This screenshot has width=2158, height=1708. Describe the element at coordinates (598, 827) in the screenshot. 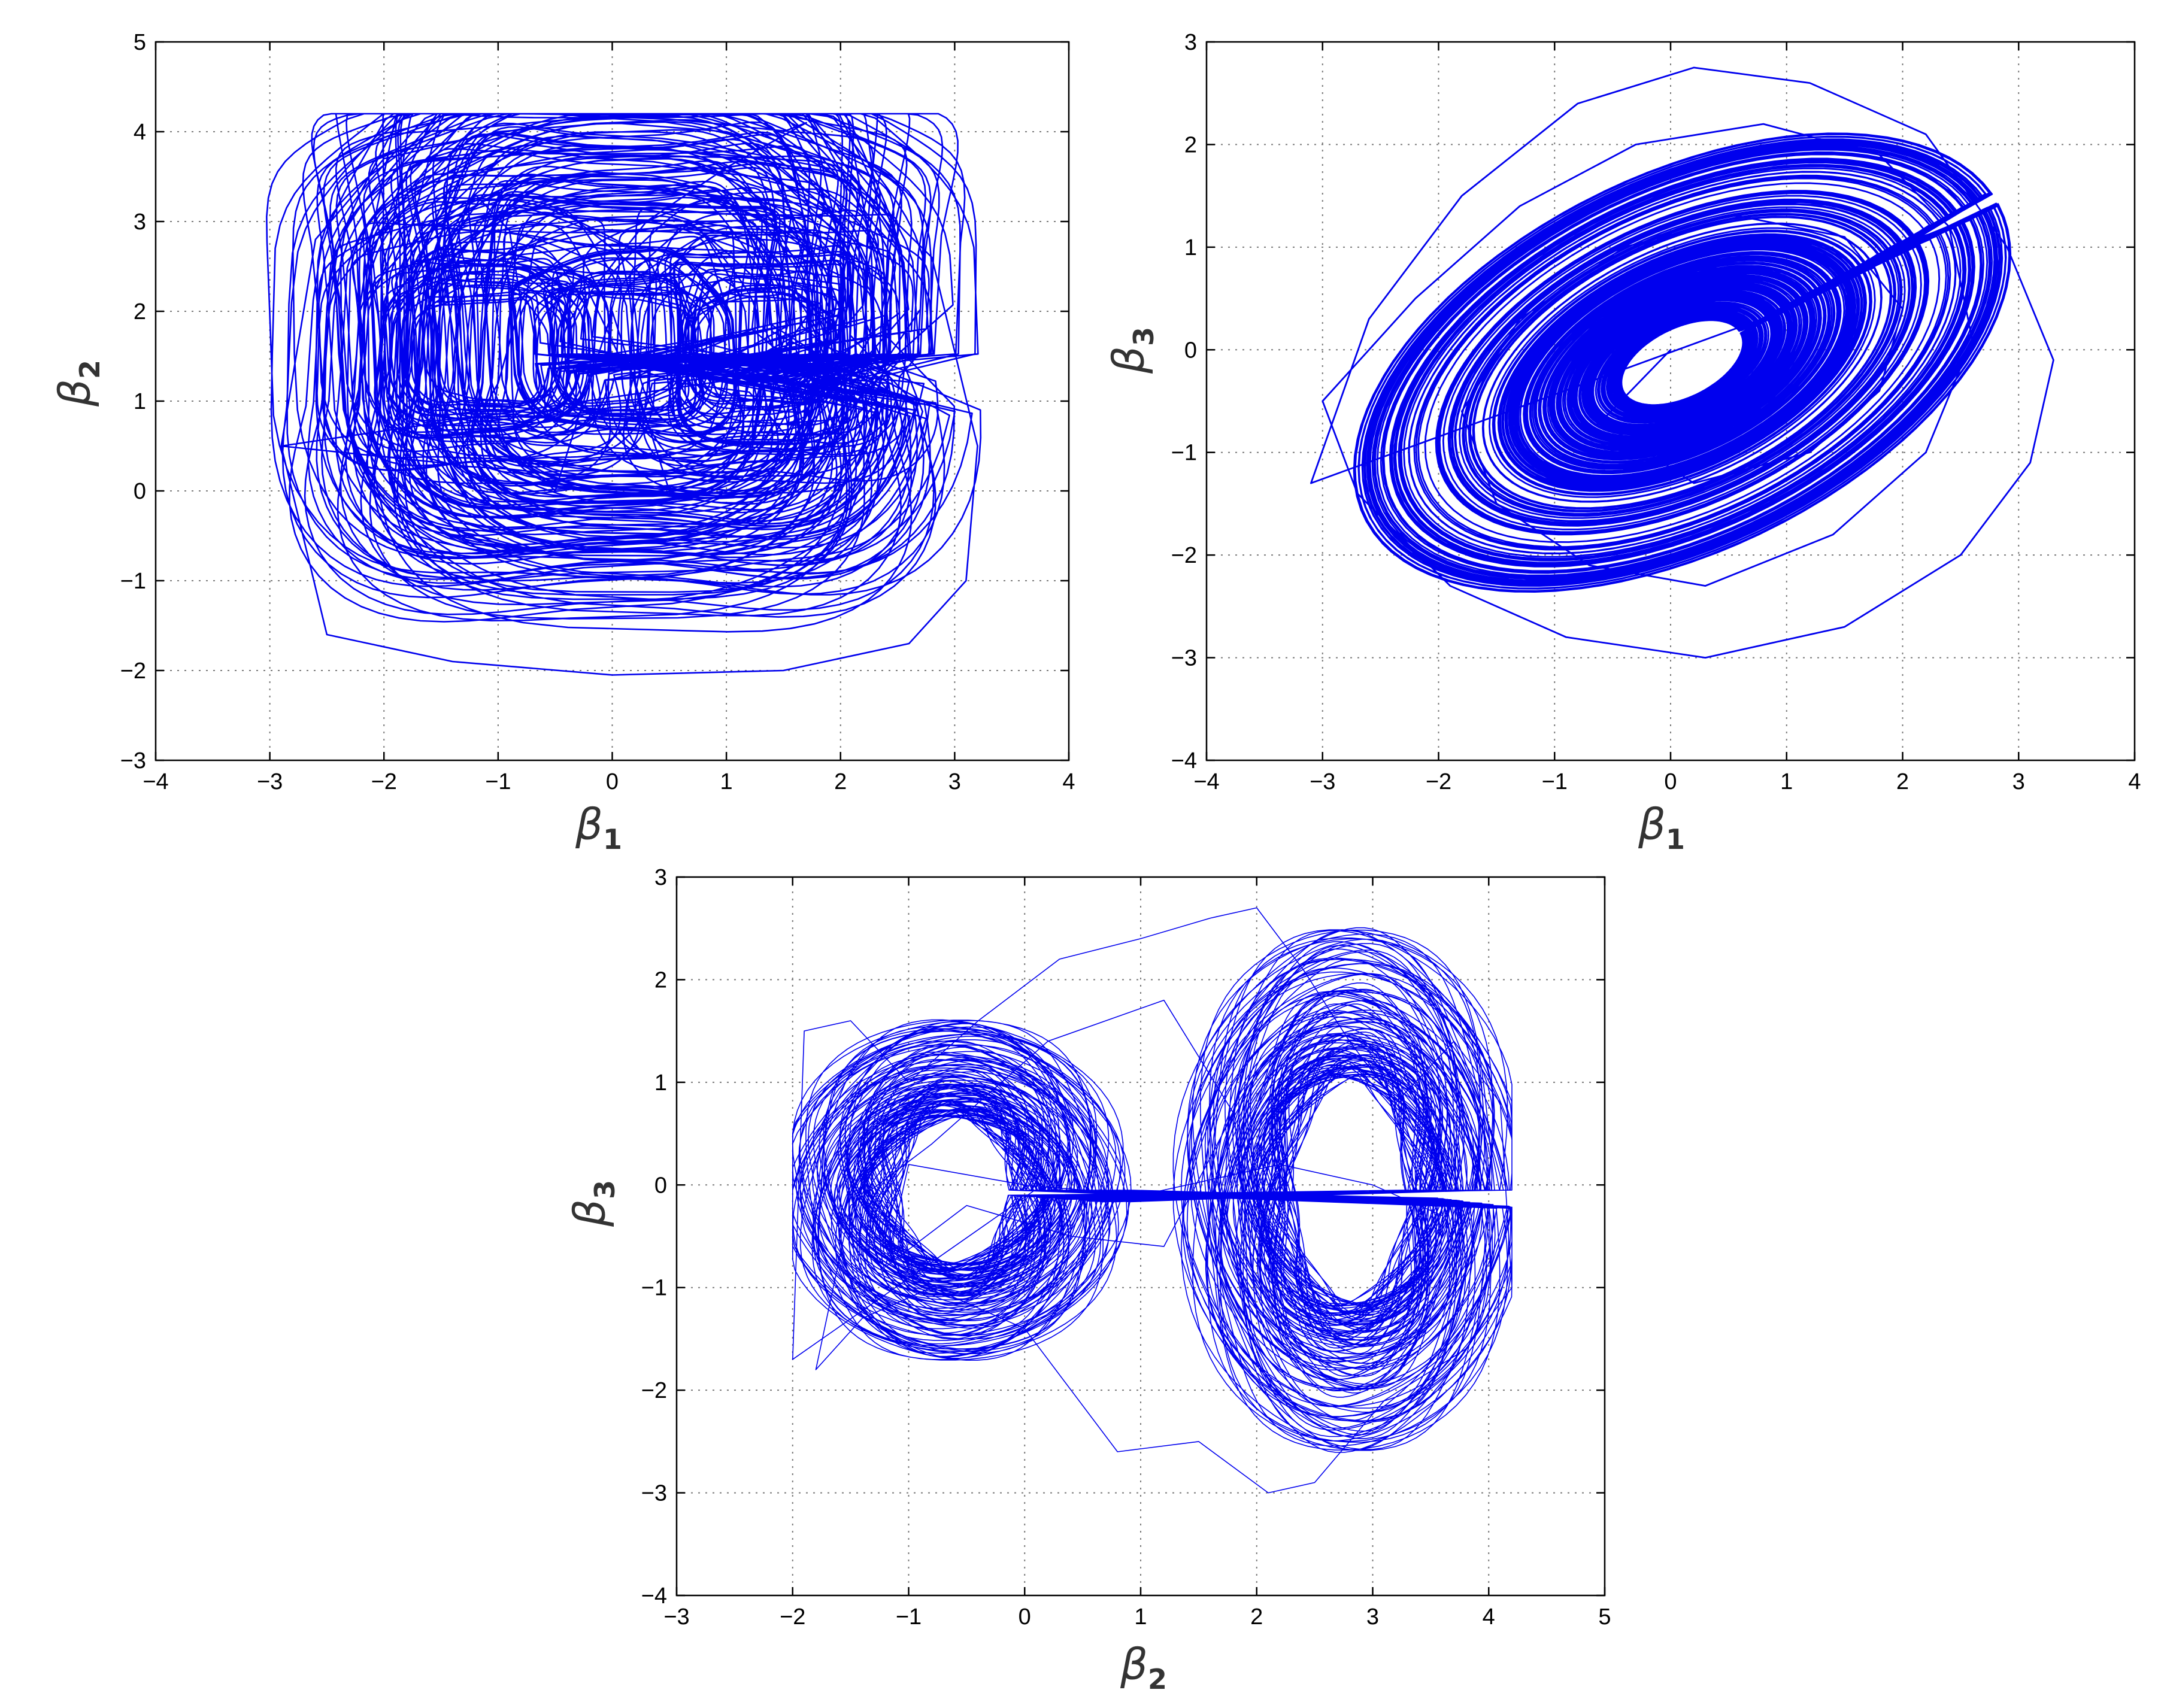

I see `x-axis-label-b1-b2: β1` at that location.